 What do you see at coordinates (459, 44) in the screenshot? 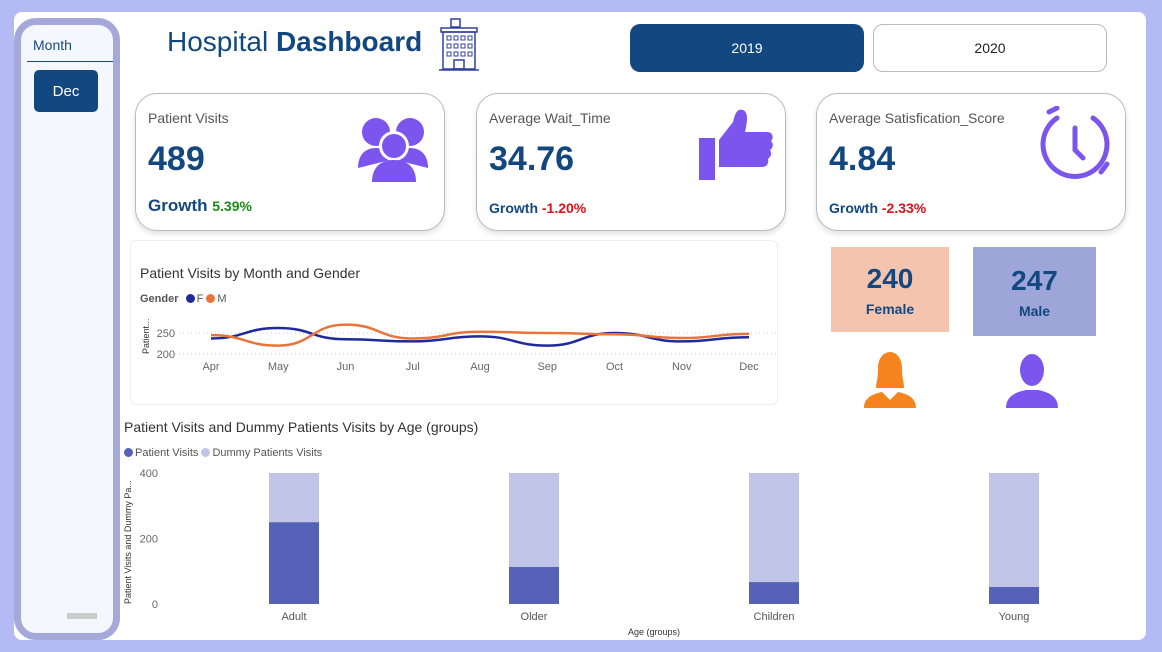
I see `hospital-building-icon` at bounding box center [459, 44].